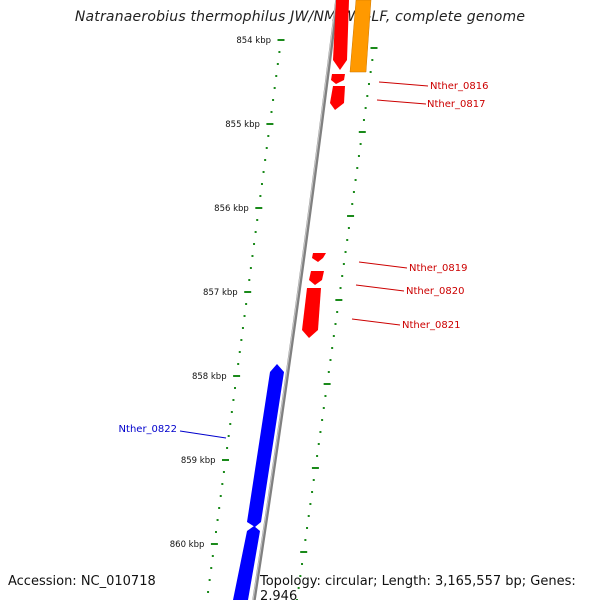 This screenshot has width=600, height=600. I want to click on gene-label: Nther_0821, so click(431, 325).